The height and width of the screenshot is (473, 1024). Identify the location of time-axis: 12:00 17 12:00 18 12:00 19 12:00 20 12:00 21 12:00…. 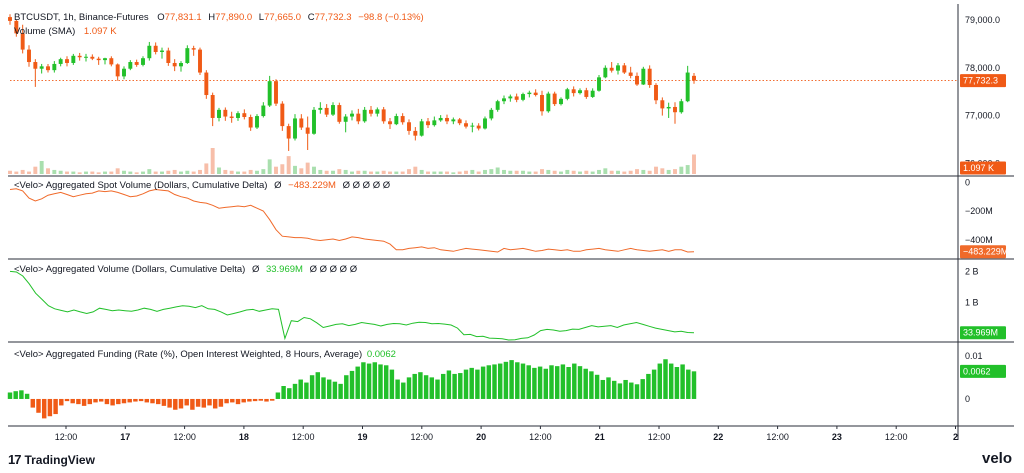
(506, 434).